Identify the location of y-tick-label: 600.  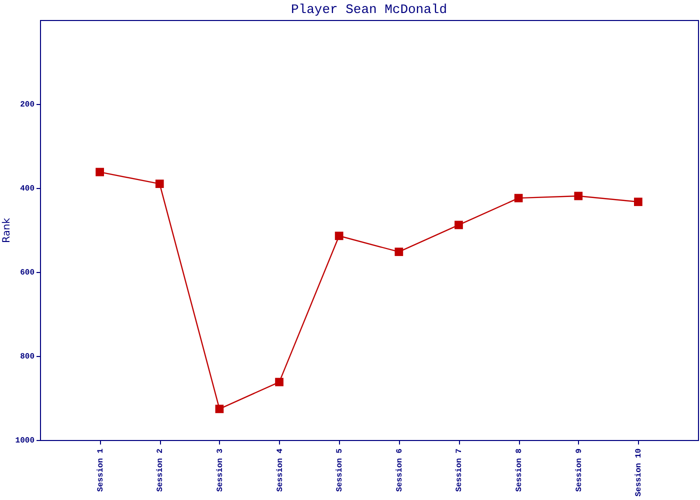
(27, 273).